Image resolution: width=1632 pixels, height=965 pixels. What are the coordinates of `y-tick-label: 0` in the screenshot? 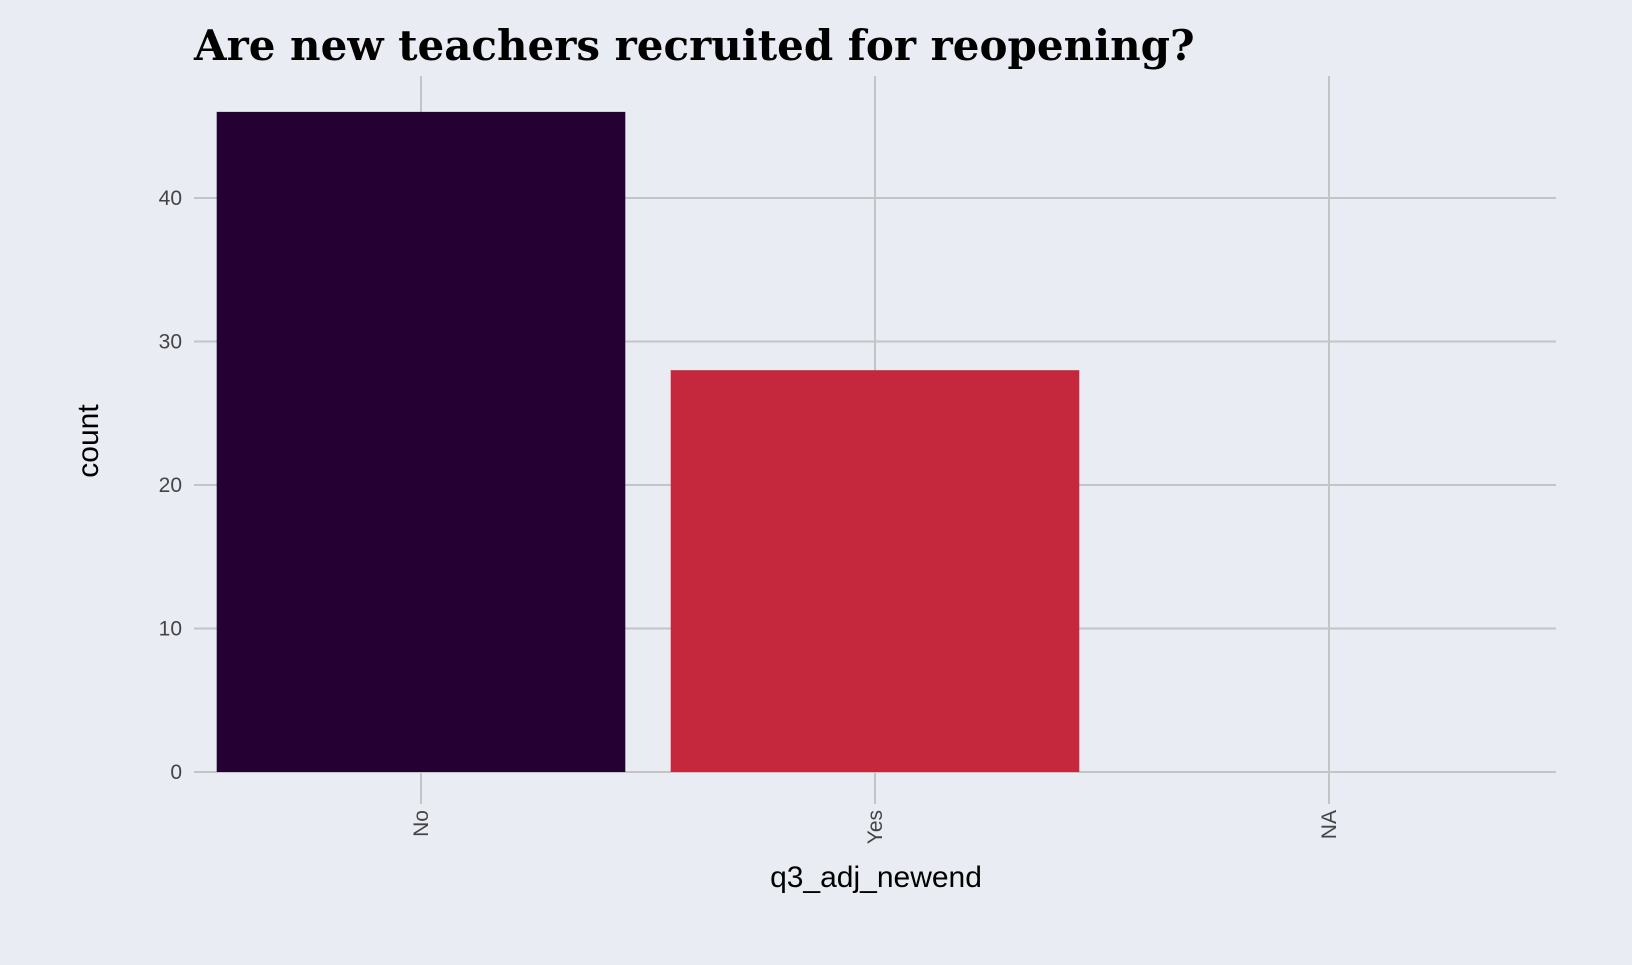 It's located at (176, 772).